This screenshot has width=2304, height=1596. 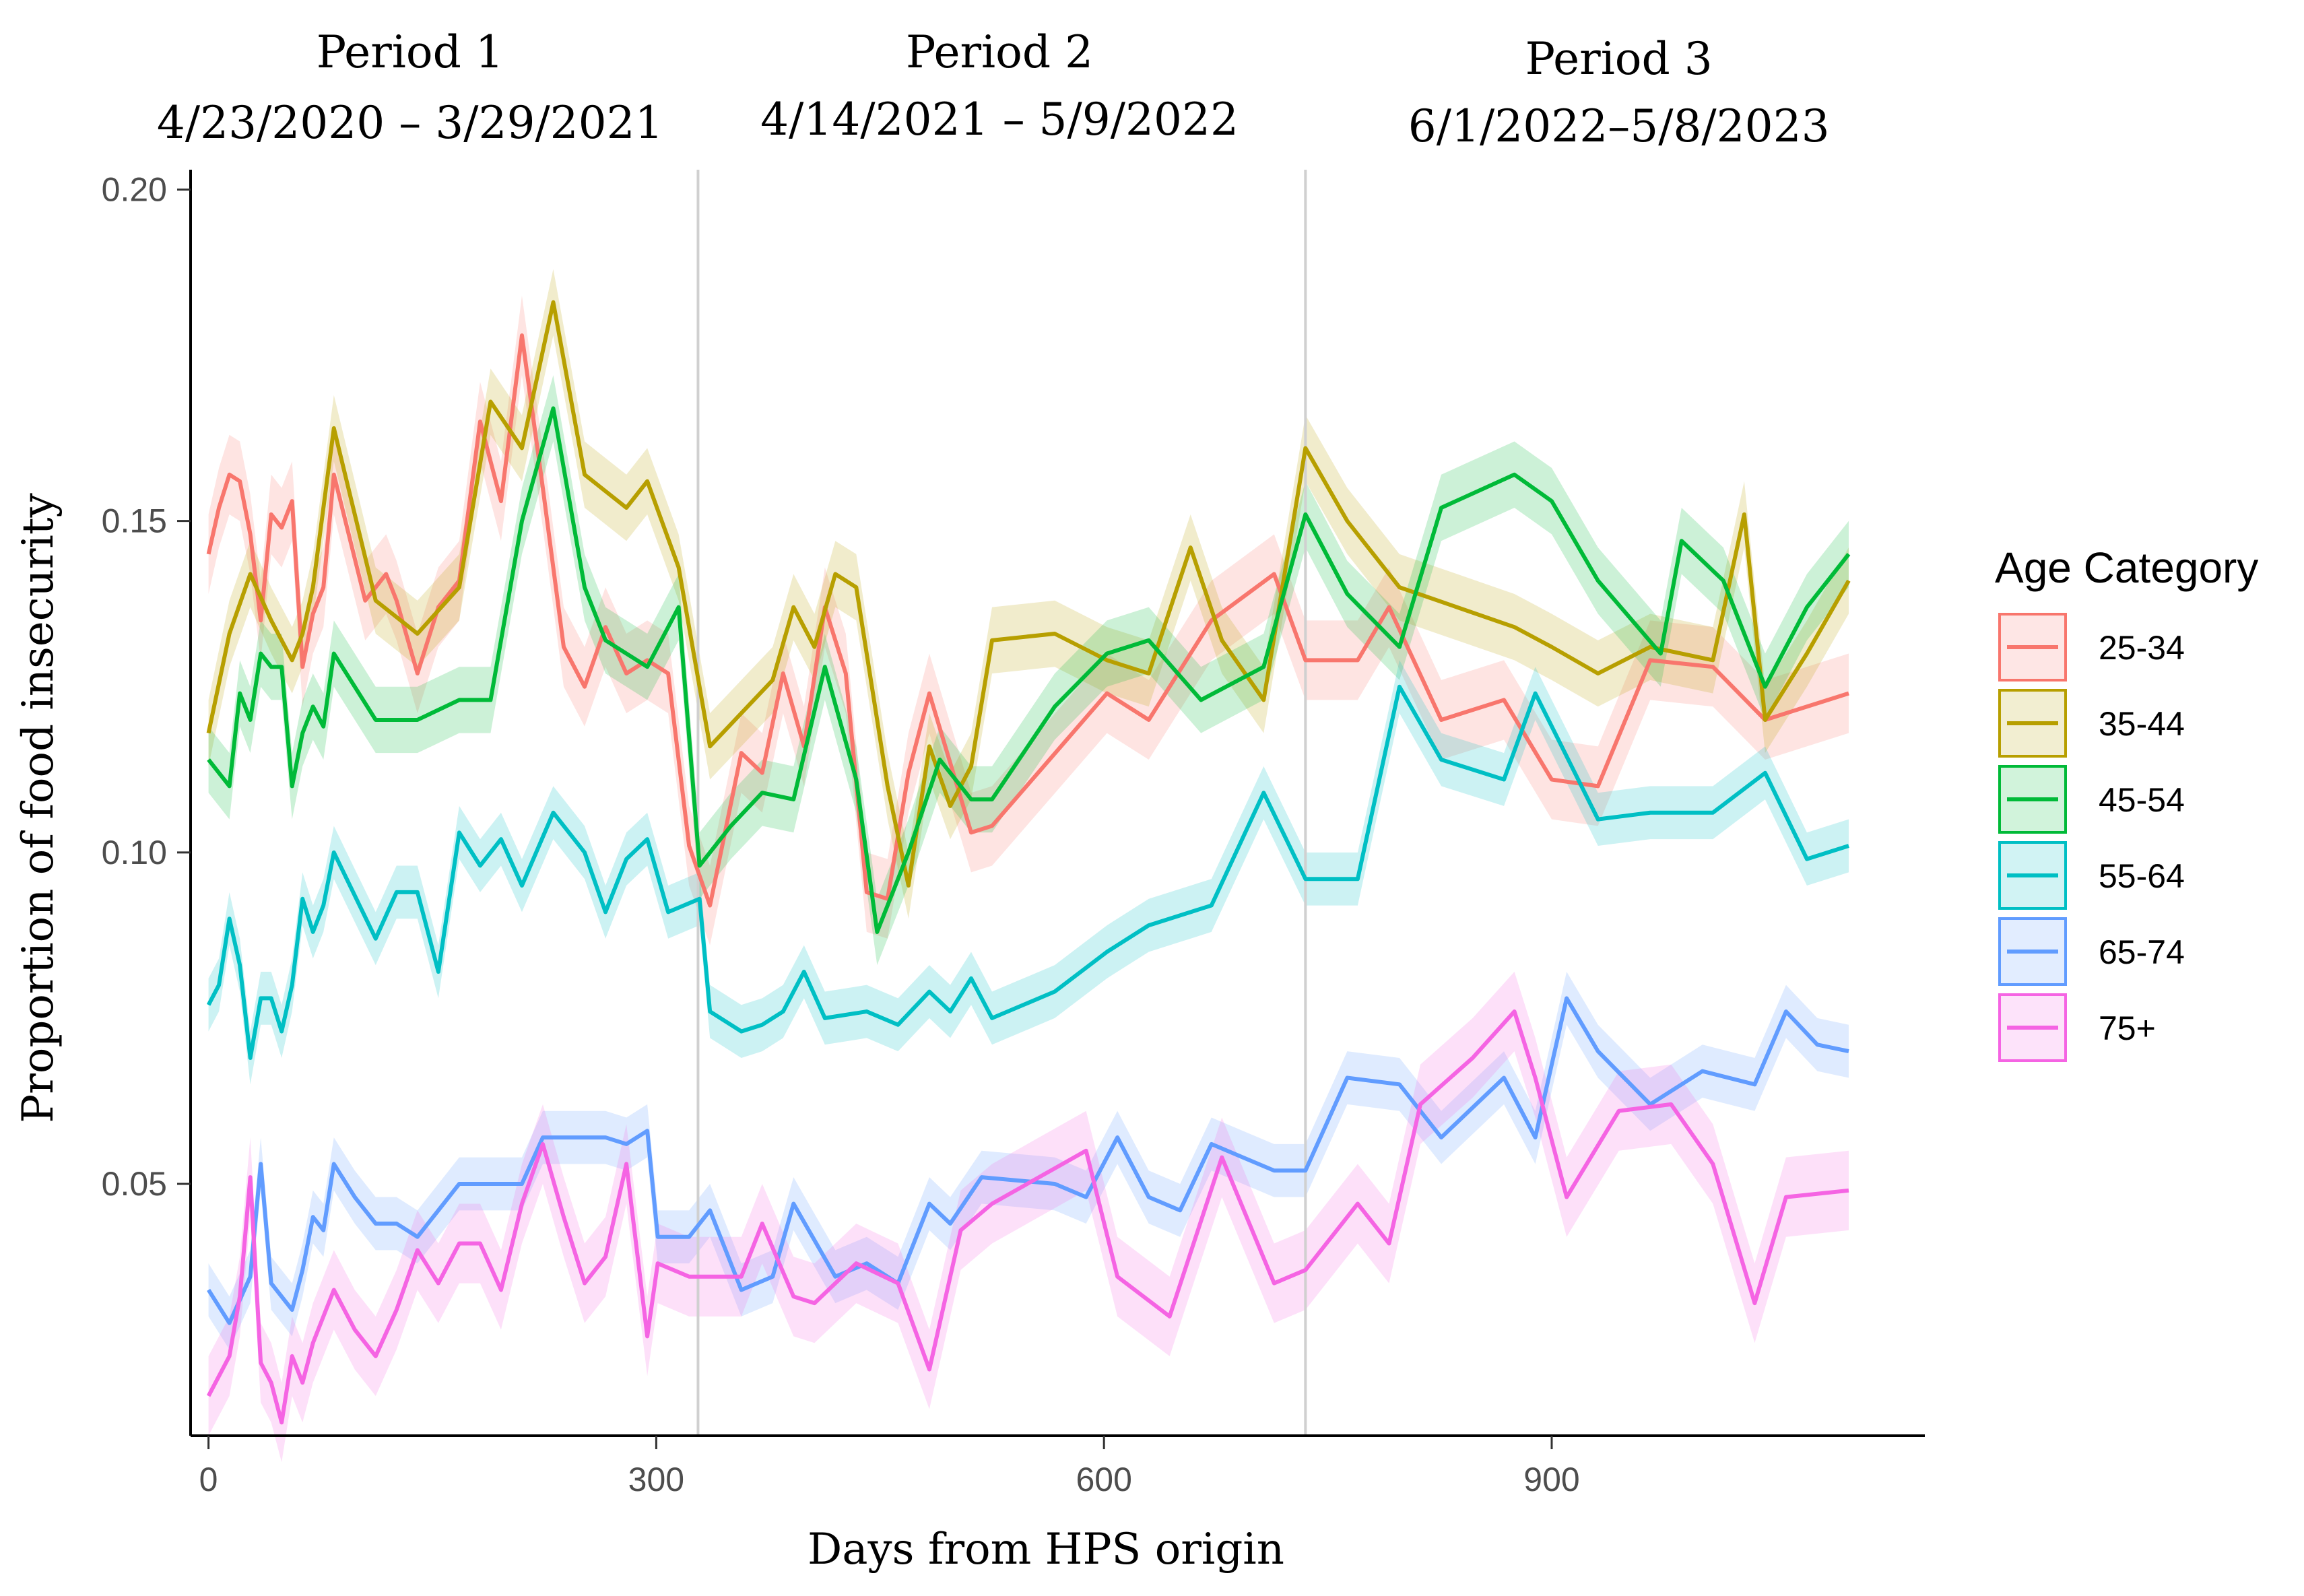 I want to click on legend-title: Age Category, so click(x=2126, y=567).